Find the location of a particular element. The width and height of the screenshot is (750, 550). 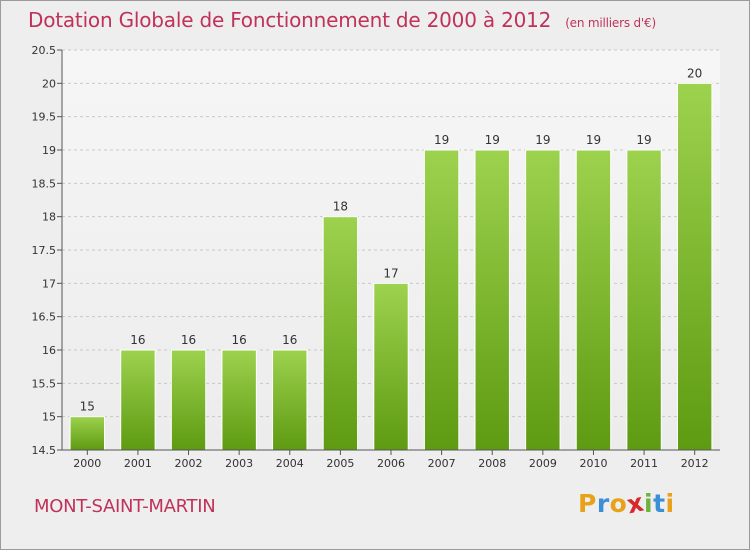

data-label-2012: 20 is located at coordinates (694, 73).